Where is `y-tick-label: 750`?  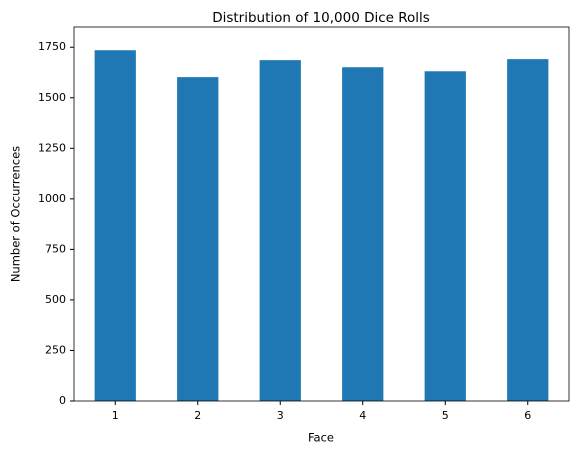 y-tick-label: 750 is located at coordinates (55, 248).